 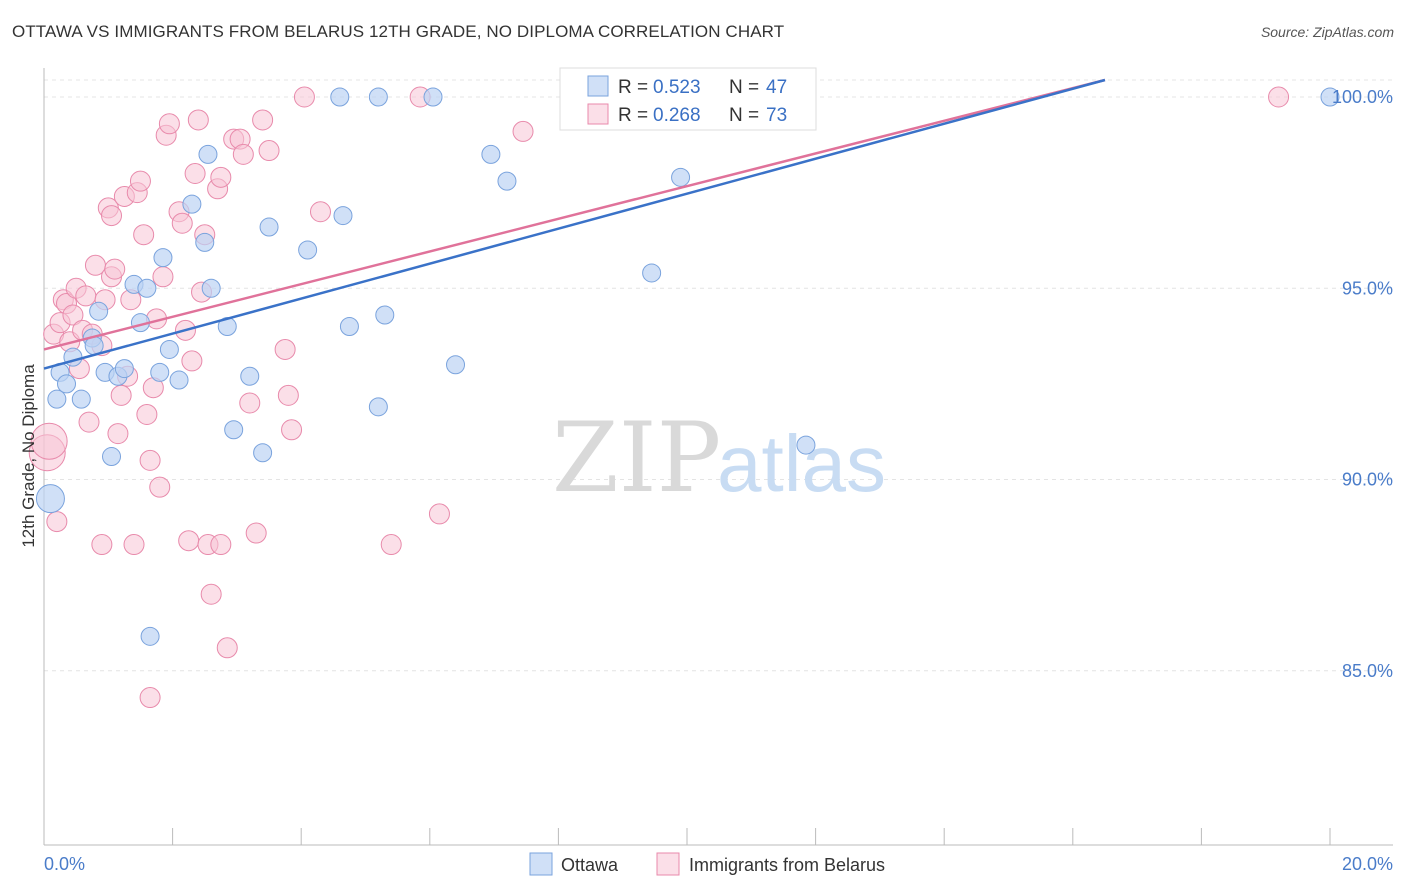 What do you see at coordinates (598, 86) in the screenshot?
I see `legend-swatch-ottawa` at bounding box center [598, 86].